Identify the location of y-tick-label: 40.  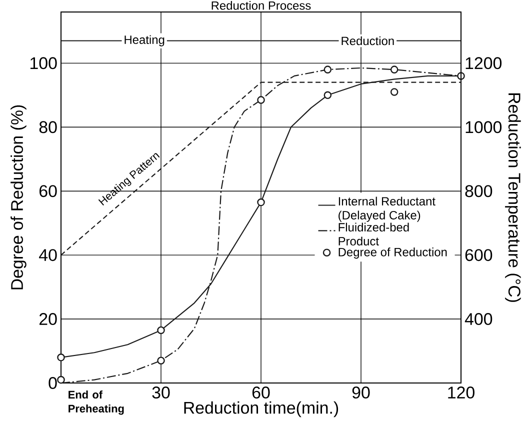
(48, 255).